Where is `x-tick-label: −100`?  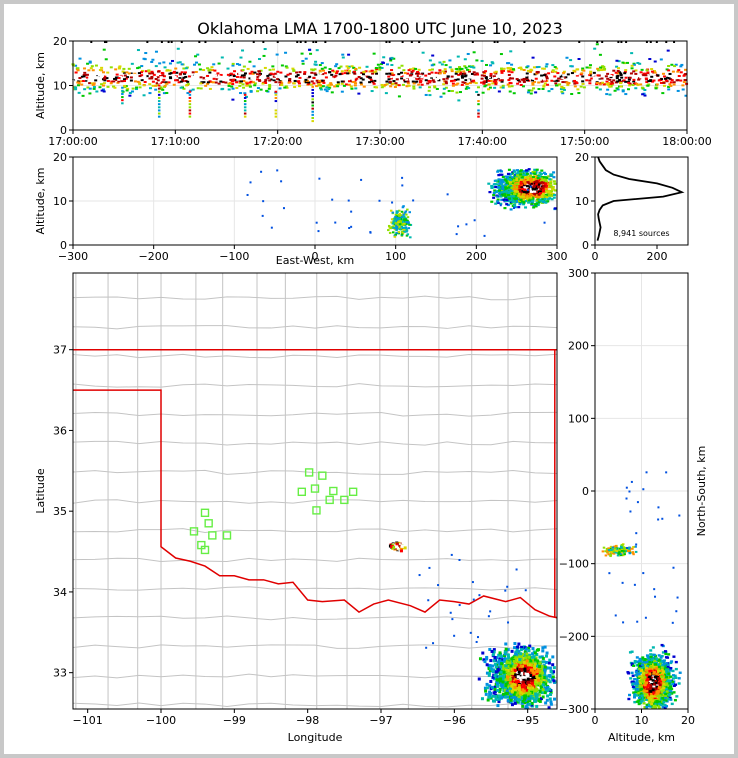 x-tick-label: −100 is located at coordinates (161, 720).